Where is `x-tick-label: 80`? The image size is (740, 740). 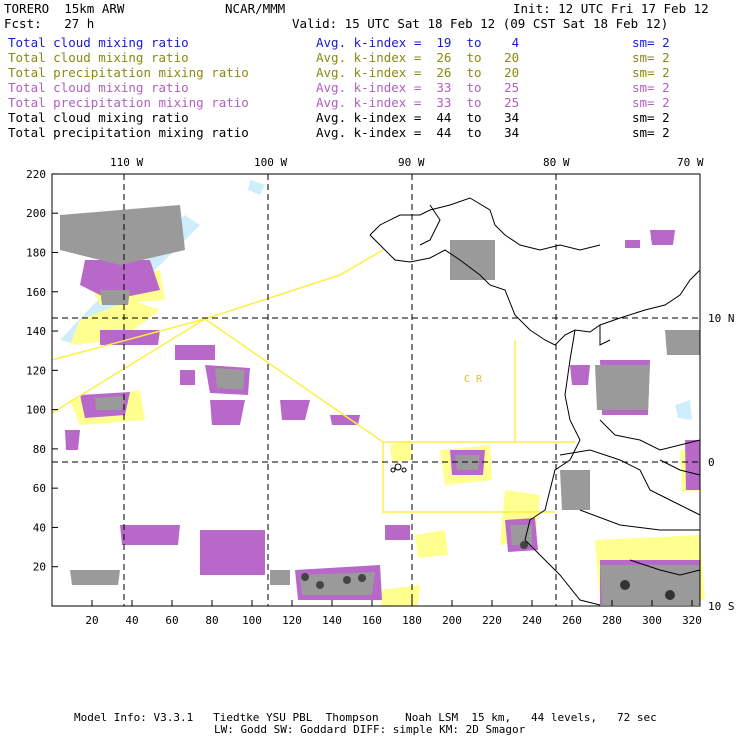 x-tick-label: 80 is located at coordinates (211, 620).